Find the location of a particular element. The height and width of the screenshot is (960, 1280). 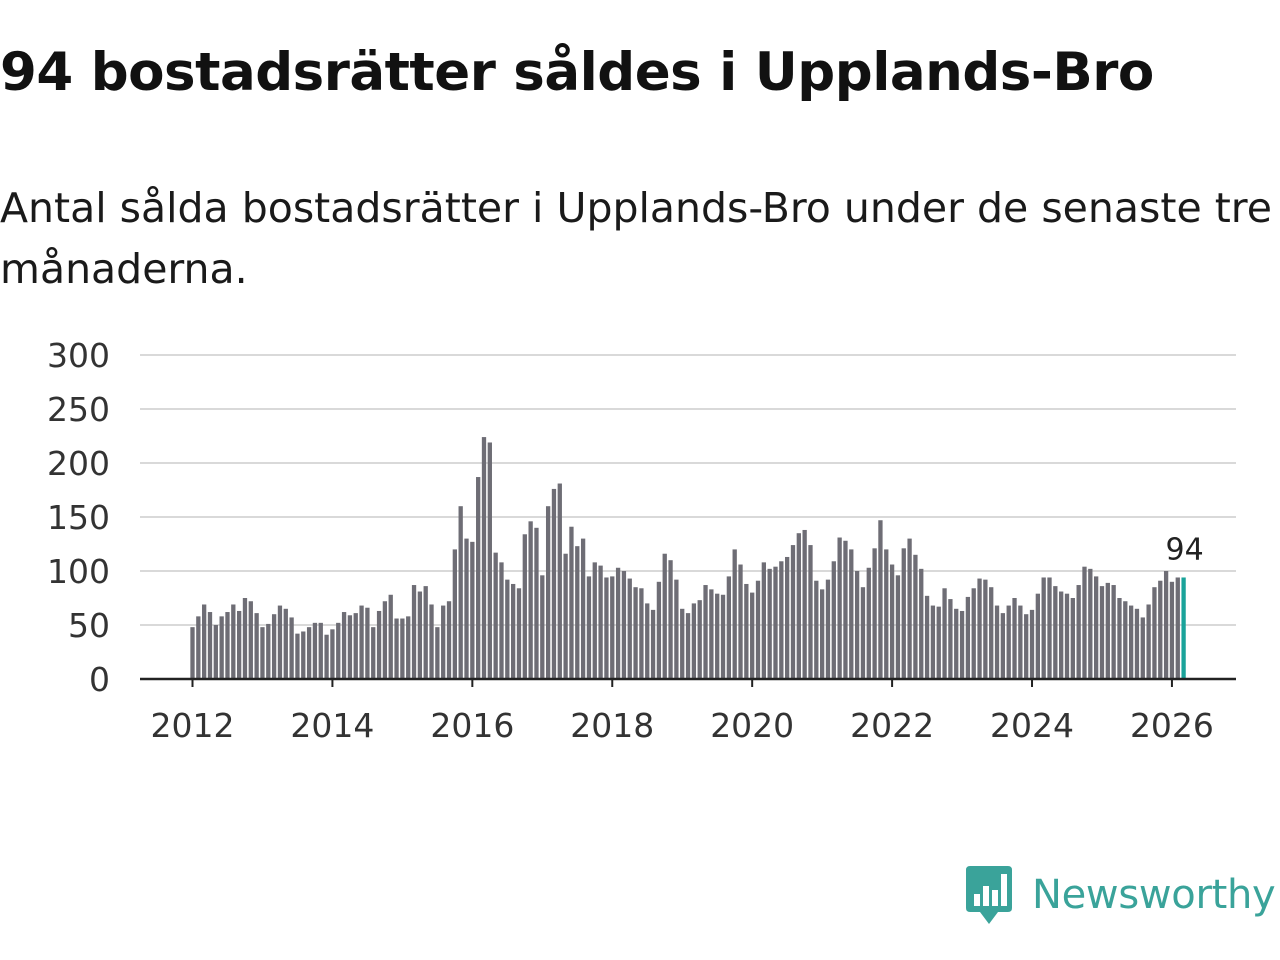

y-tick-label: 200 is located at coordinates (78, 463).